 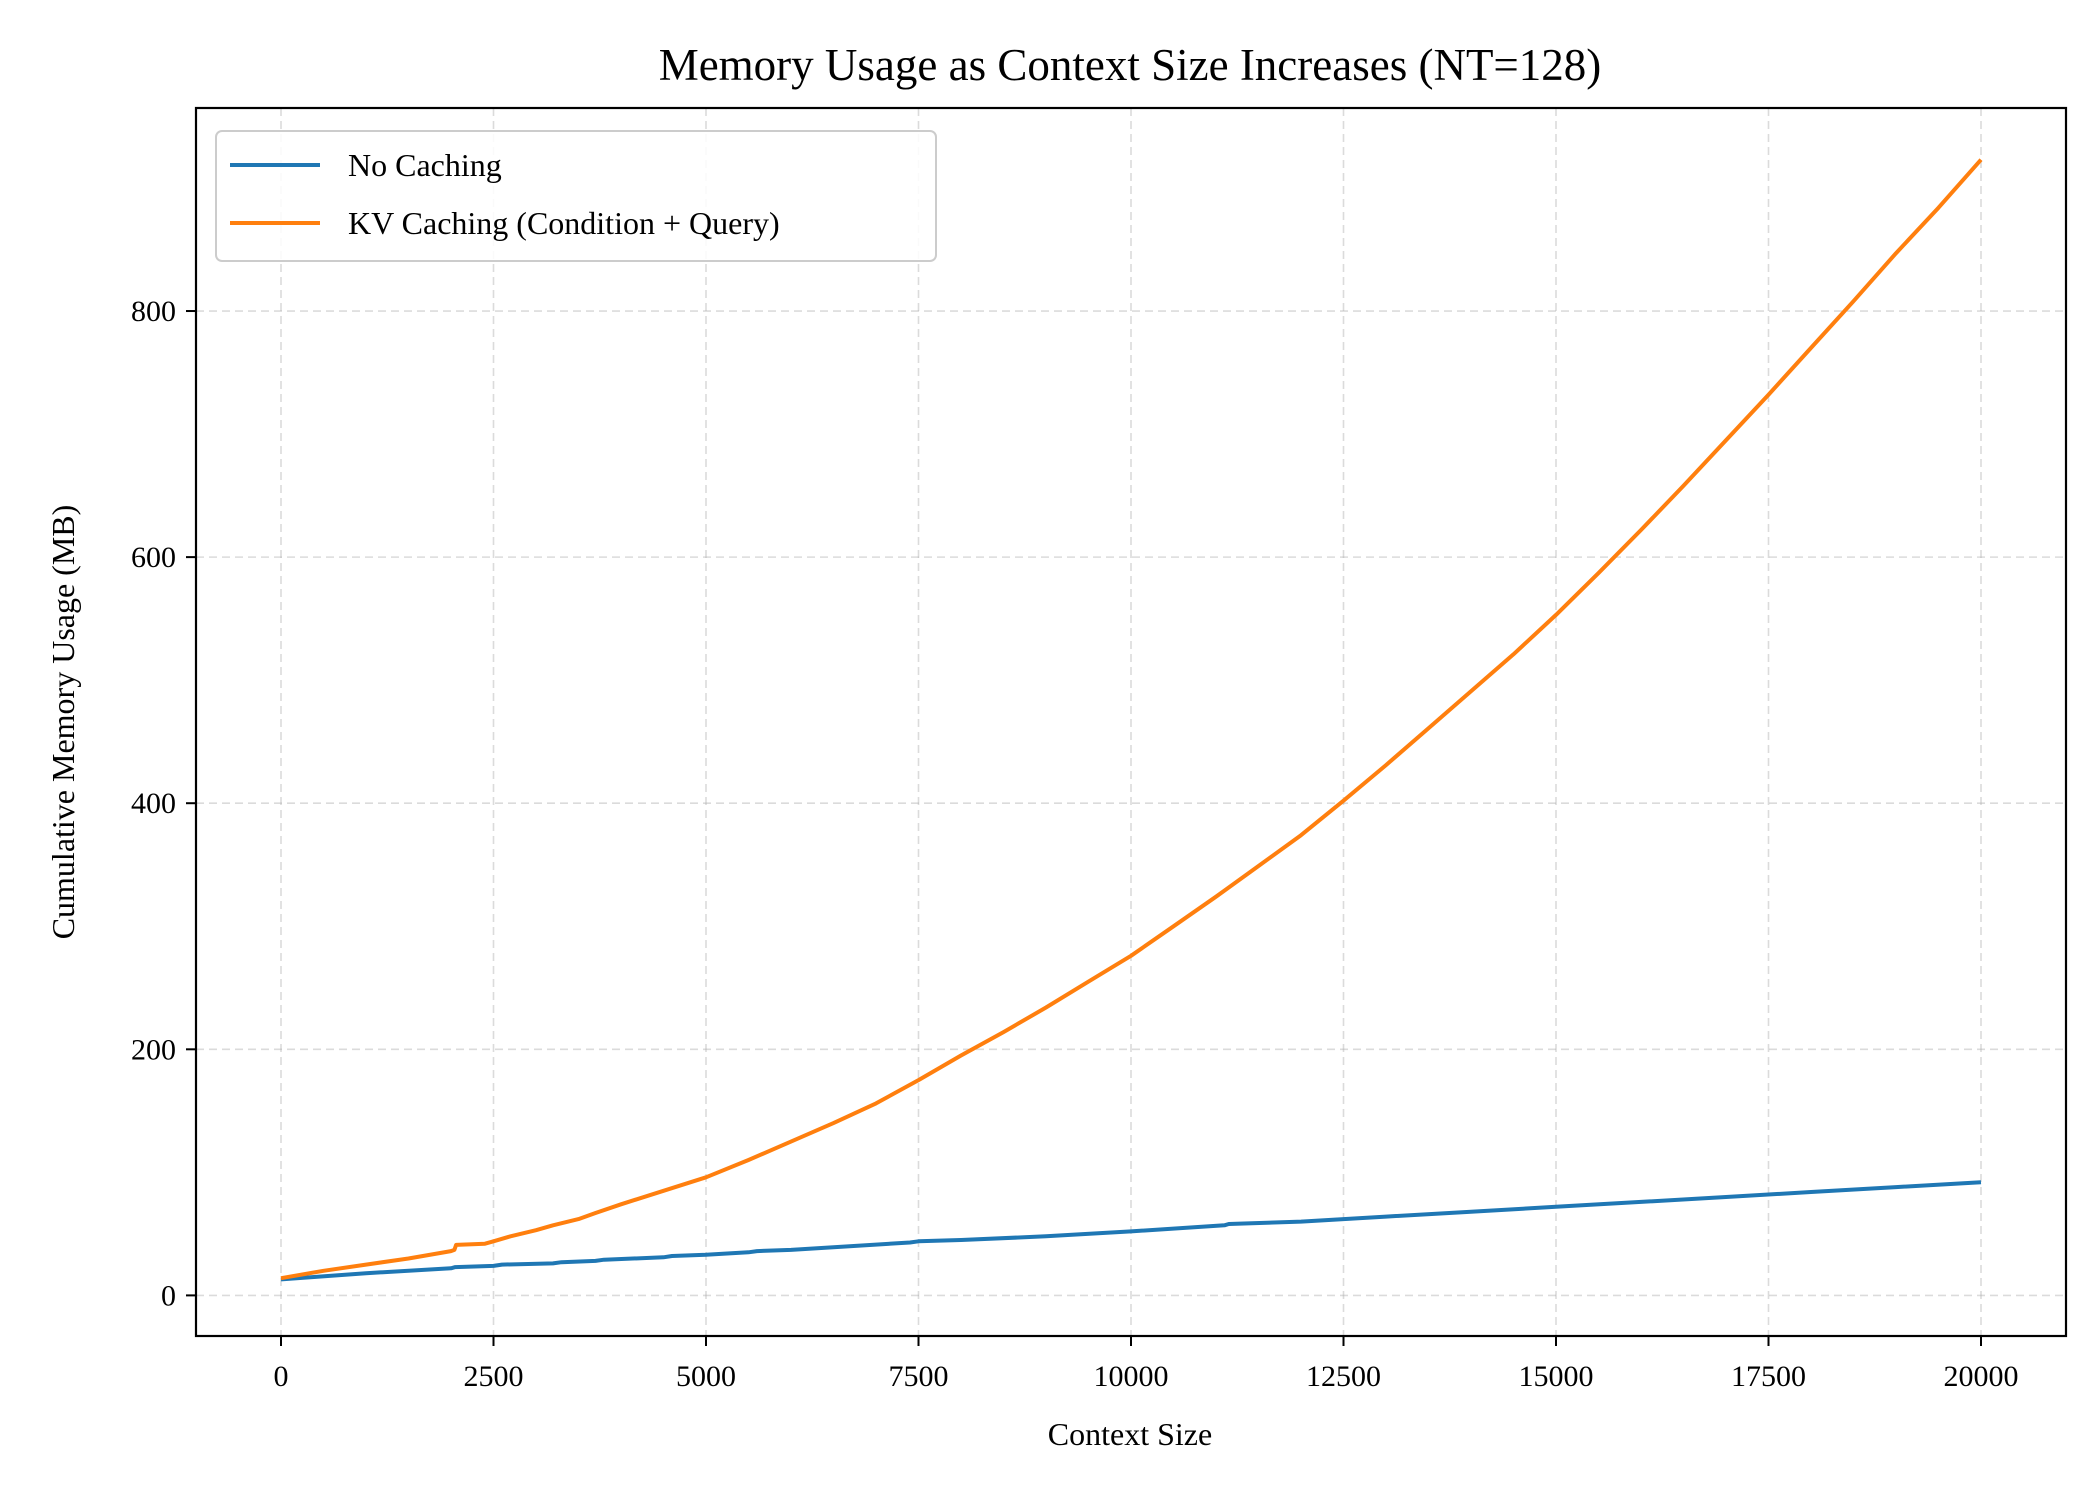 I want to click on y-tick-label: 0, so click(x=168, y=1295).